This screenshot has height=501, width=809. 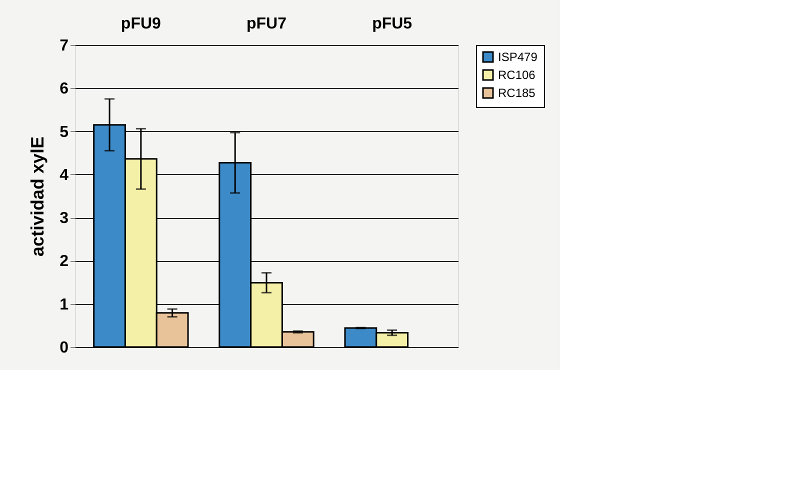 What do you see at coordinates (517, 75) in the screenshot?
I see `legend-label: RC106` at bounding box center [517, 75].